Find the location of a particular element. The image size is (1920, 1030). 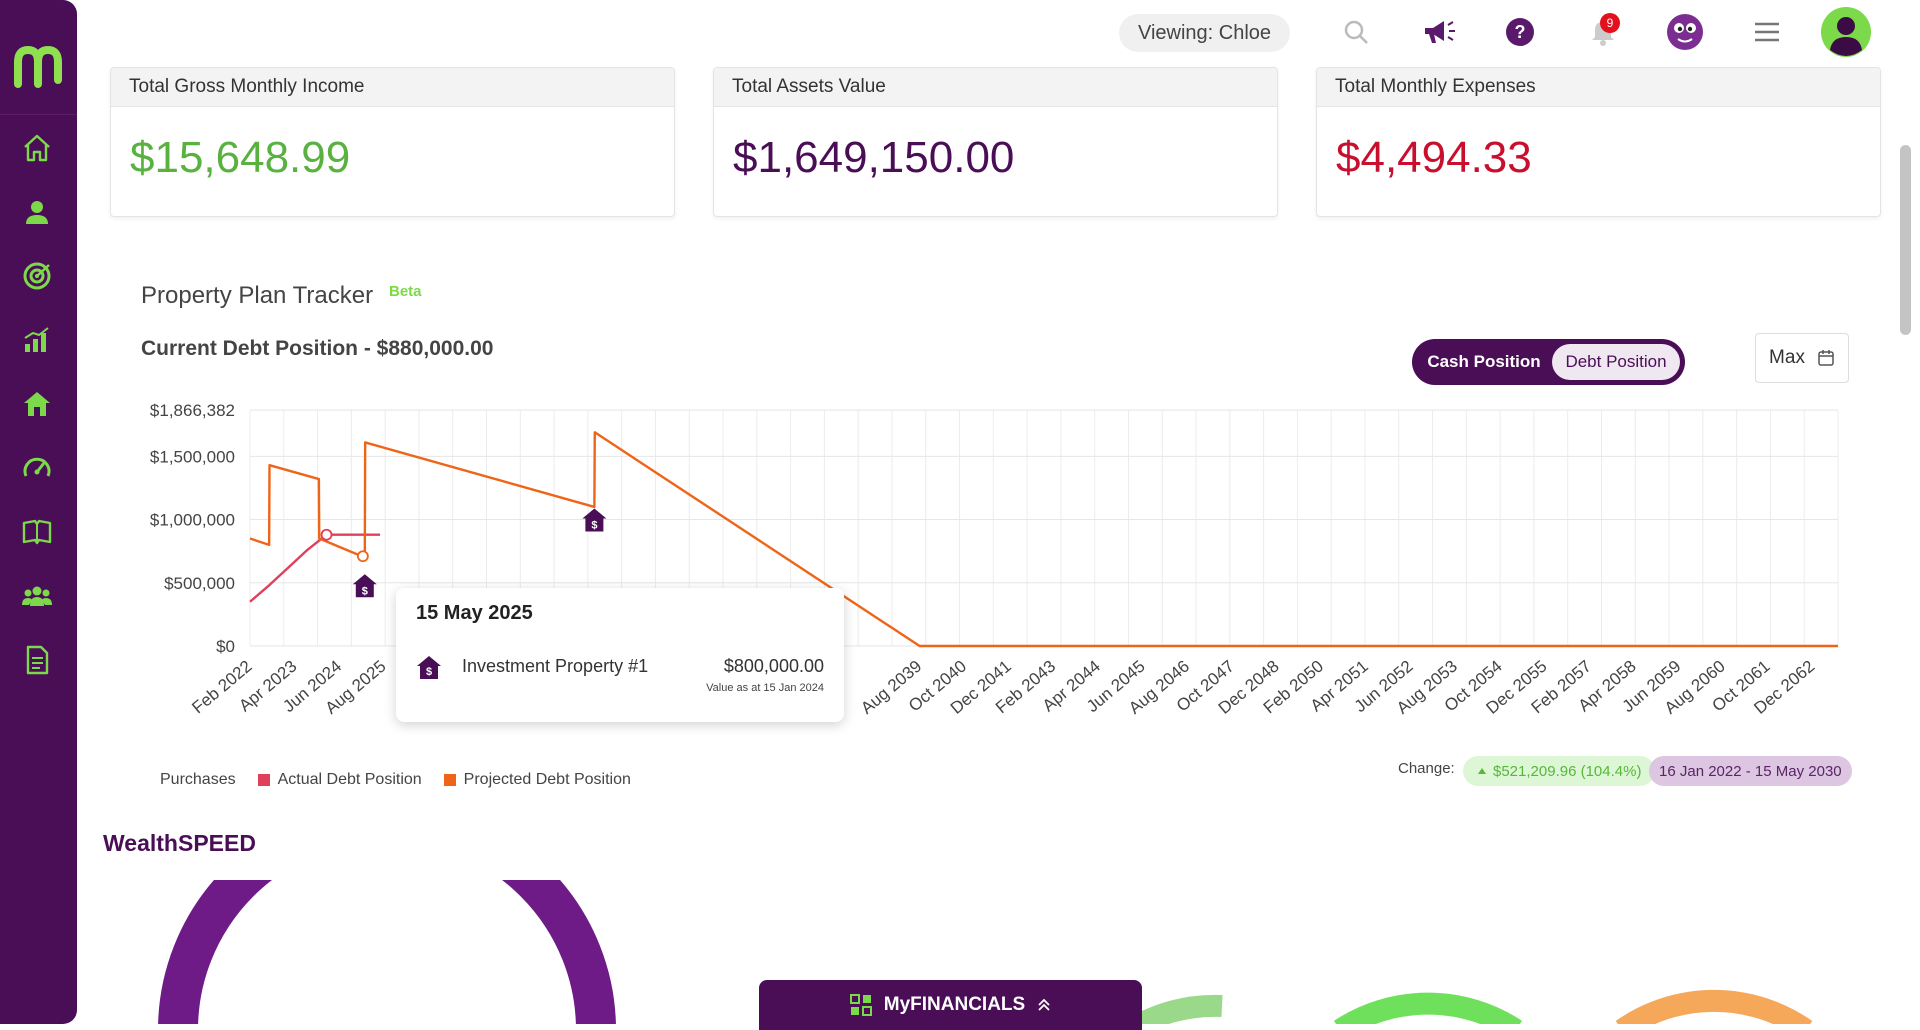

current-debt-heading: Current Debt Position - $880,000.00 is located at coordinates (317, 348).